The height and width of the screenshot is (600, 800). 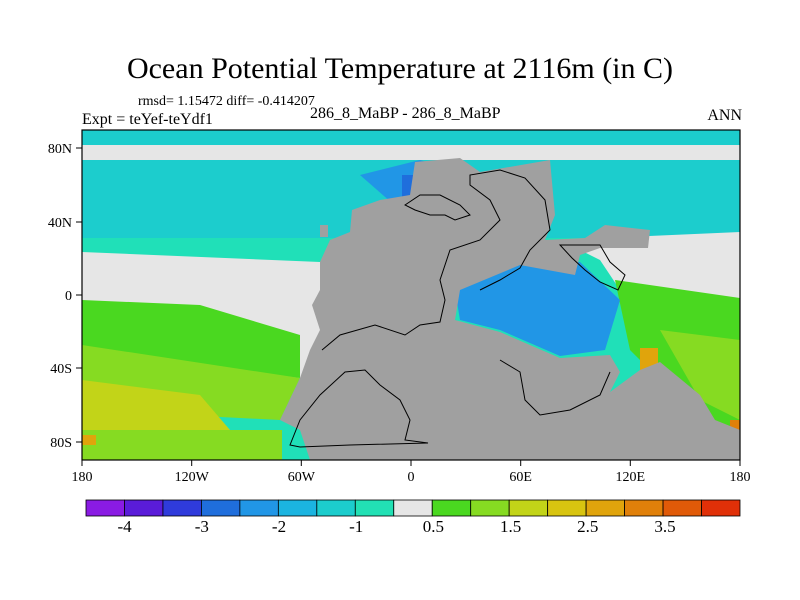 What do you see at coordinates (279, 526) in the screenshot?
I see `colorbar-label: -2` at bounding box center [279, 526].